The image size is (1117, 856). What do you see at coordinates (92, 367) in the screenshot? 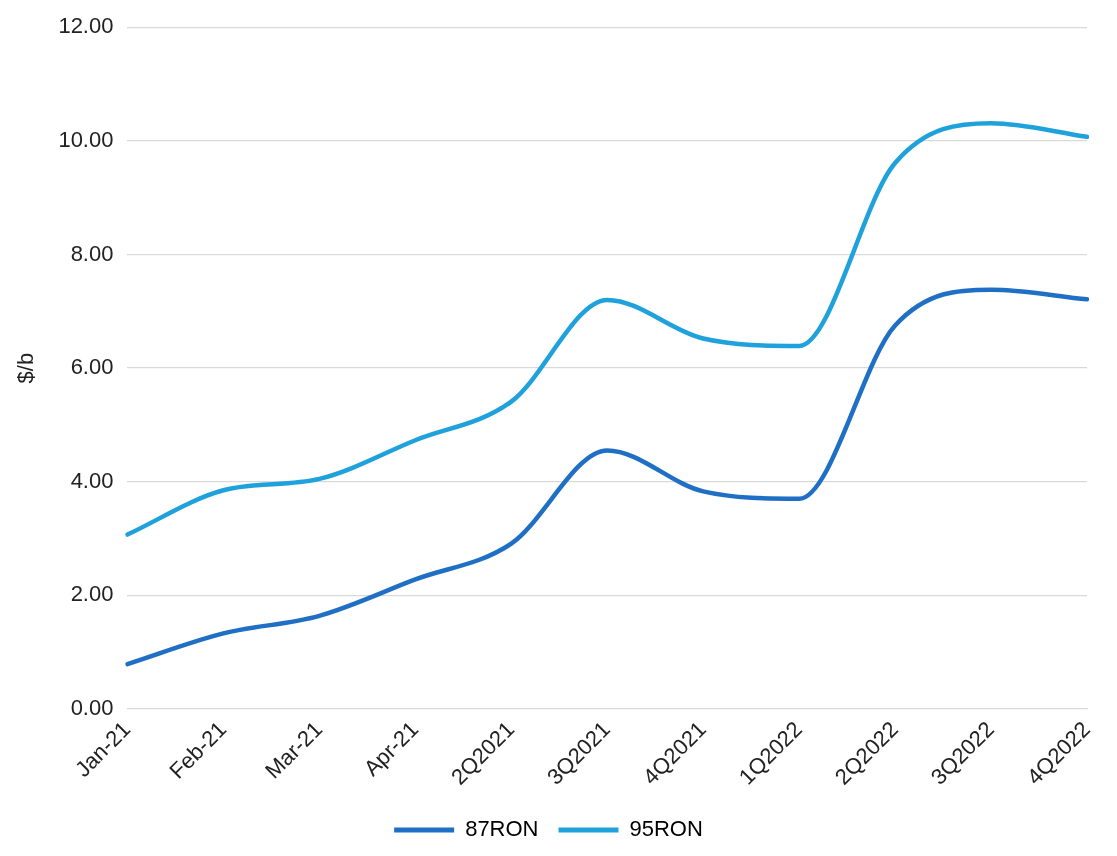
I see `y-tick-label: 6.00` at bounding box center [92, 367].